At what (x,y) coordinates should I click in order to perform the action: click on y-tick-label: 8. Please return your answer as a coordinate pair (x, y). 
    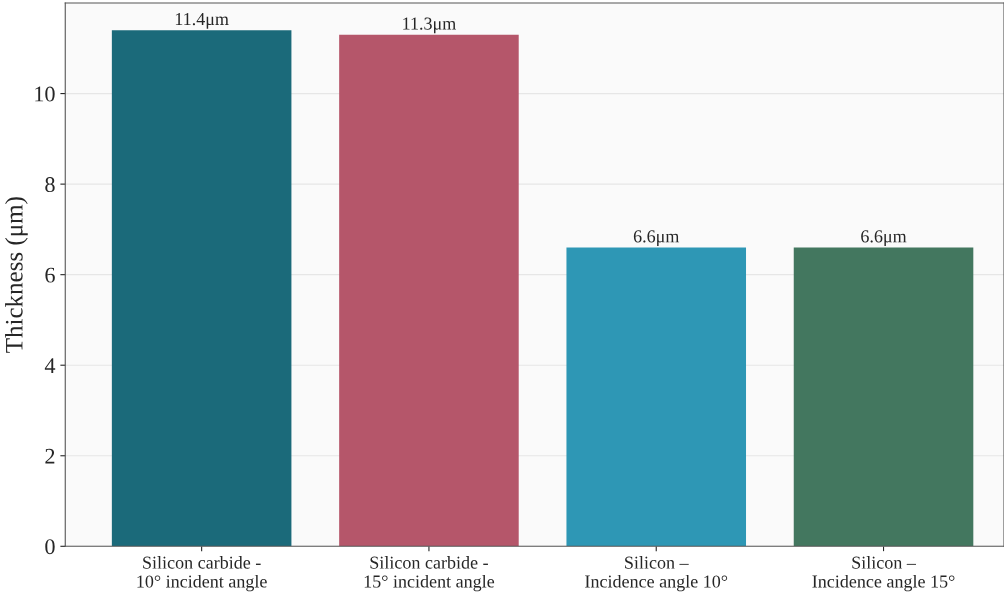
    Looking at the image, I should click on (50, 185).